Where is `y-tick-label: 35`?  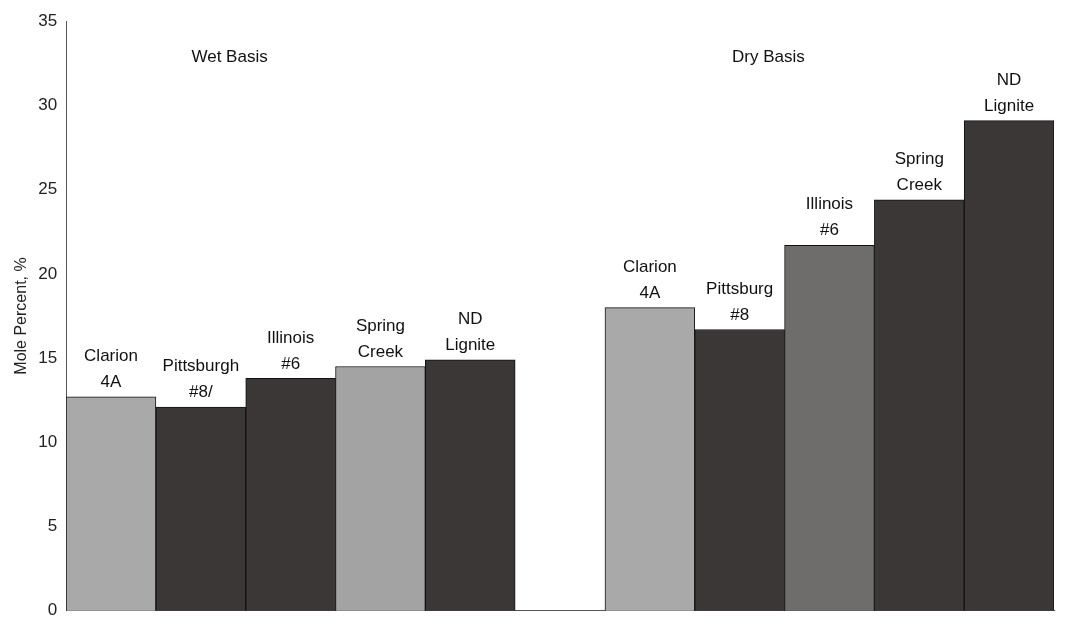 y-tick-label: 35 is located at coordinates (48, 20).